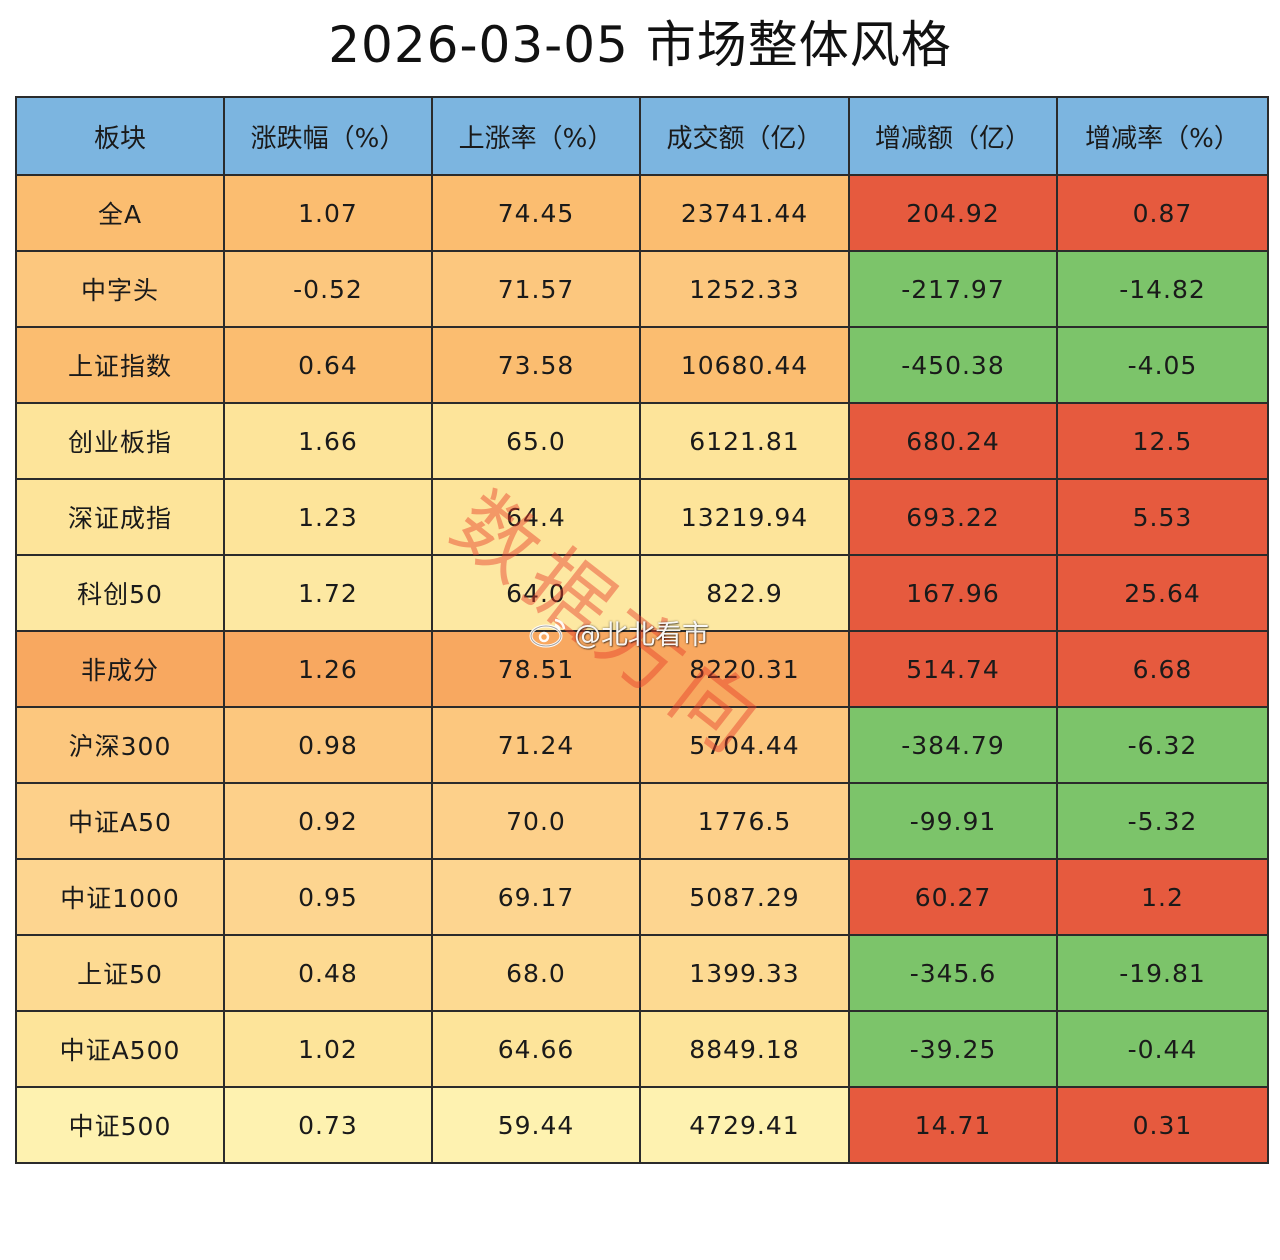  Describe the element at coordinates (328, 136) in the screenshot. I see `column-header-change: 涨跌幅（%）` at that location.